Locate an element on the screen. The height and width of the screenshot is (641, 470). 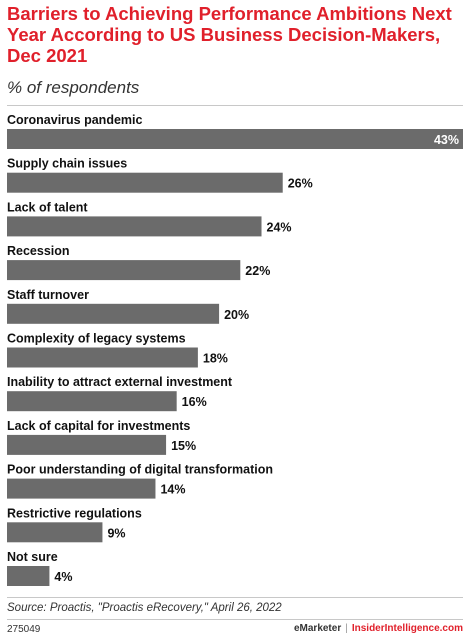
value-label: 20% is located at coordinates (236, 315).